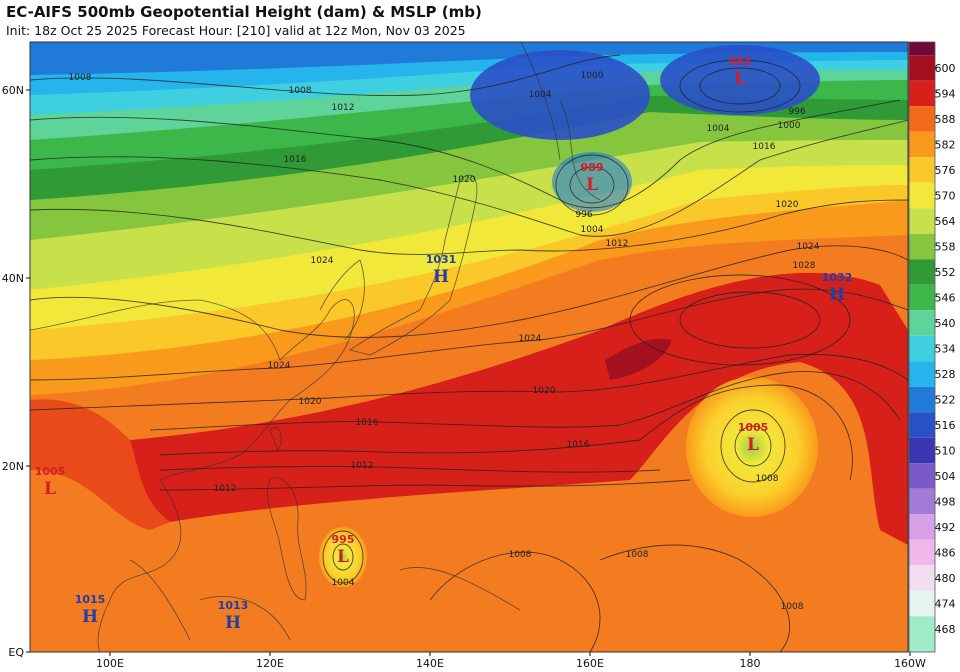 The height and width of the screenshot is (672, 960). Describe the element at coordinates (945, 374) in the screenshot. I see `colorbar-label: 528` at that location.